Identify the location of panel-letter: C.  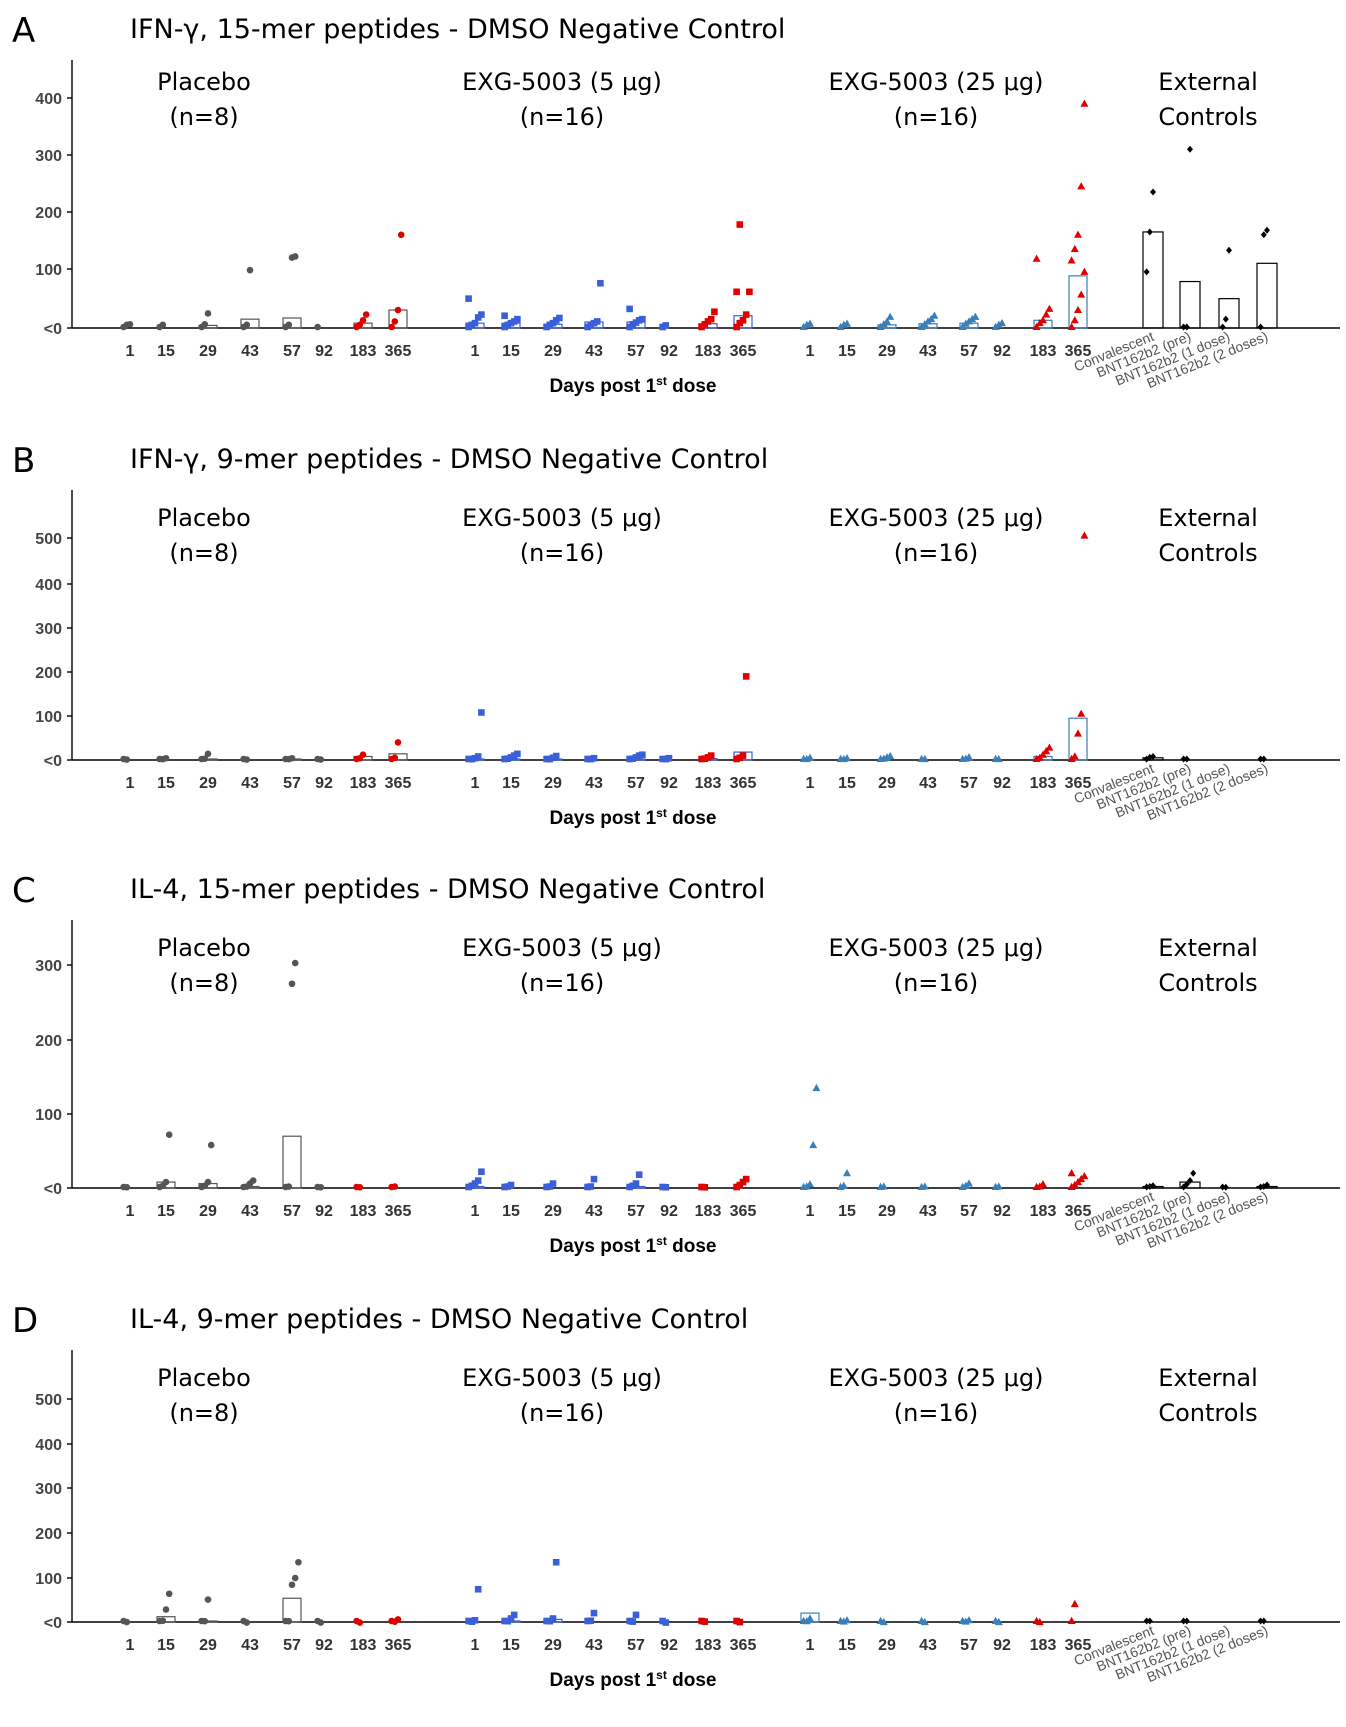
(24, 891).